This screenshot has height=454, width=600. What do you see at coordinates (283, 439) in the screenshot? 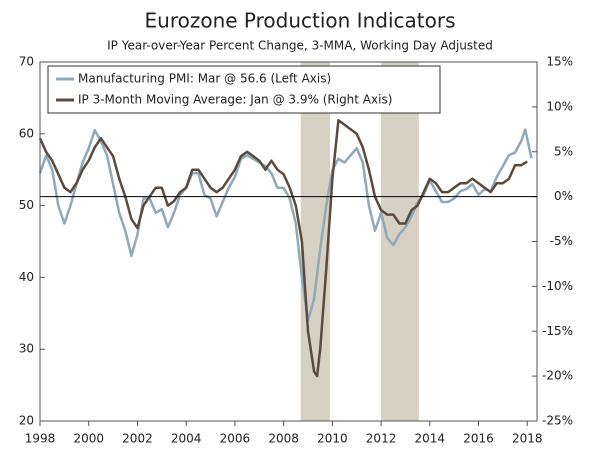
I see `x-tick-label: 2008` at bounding box center [283, 439].